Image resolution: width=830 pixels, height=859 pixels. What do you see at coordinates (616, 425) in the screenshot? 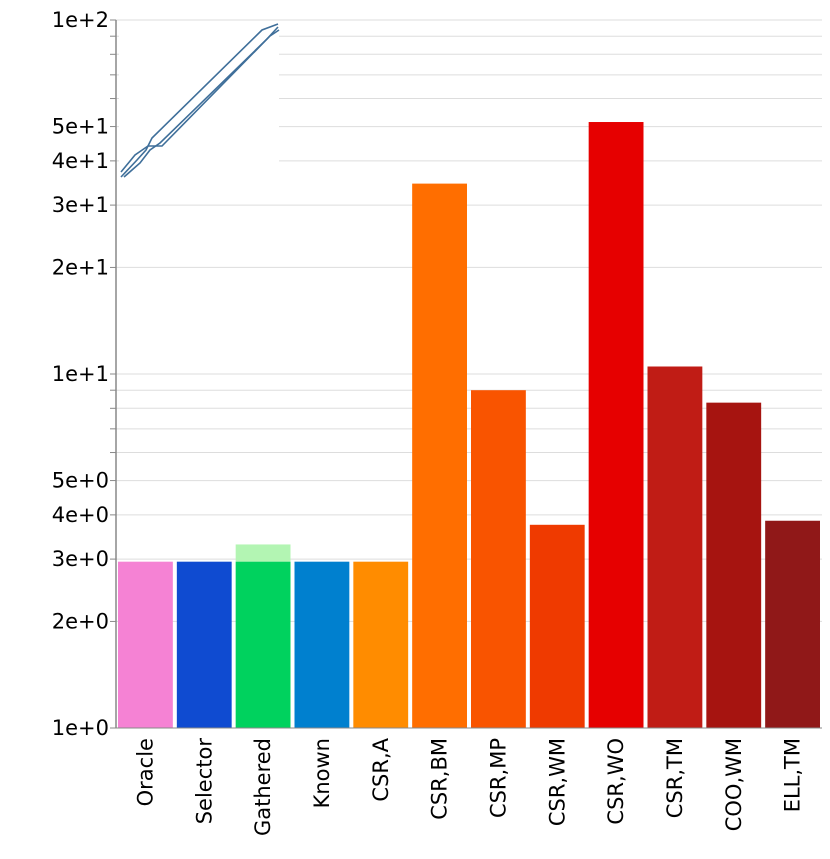
I see `bar-csr-wo` at bounding box center [616, 425].